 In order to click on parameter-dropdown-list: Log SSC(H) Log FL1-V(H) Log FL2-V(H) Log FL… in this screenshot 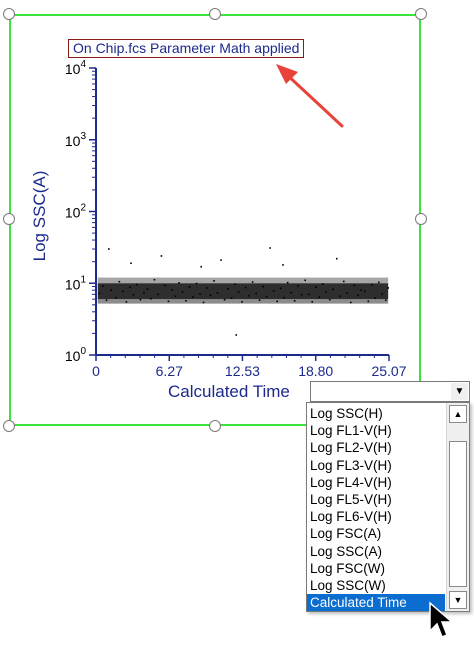, I will do `click(388, 507)`.